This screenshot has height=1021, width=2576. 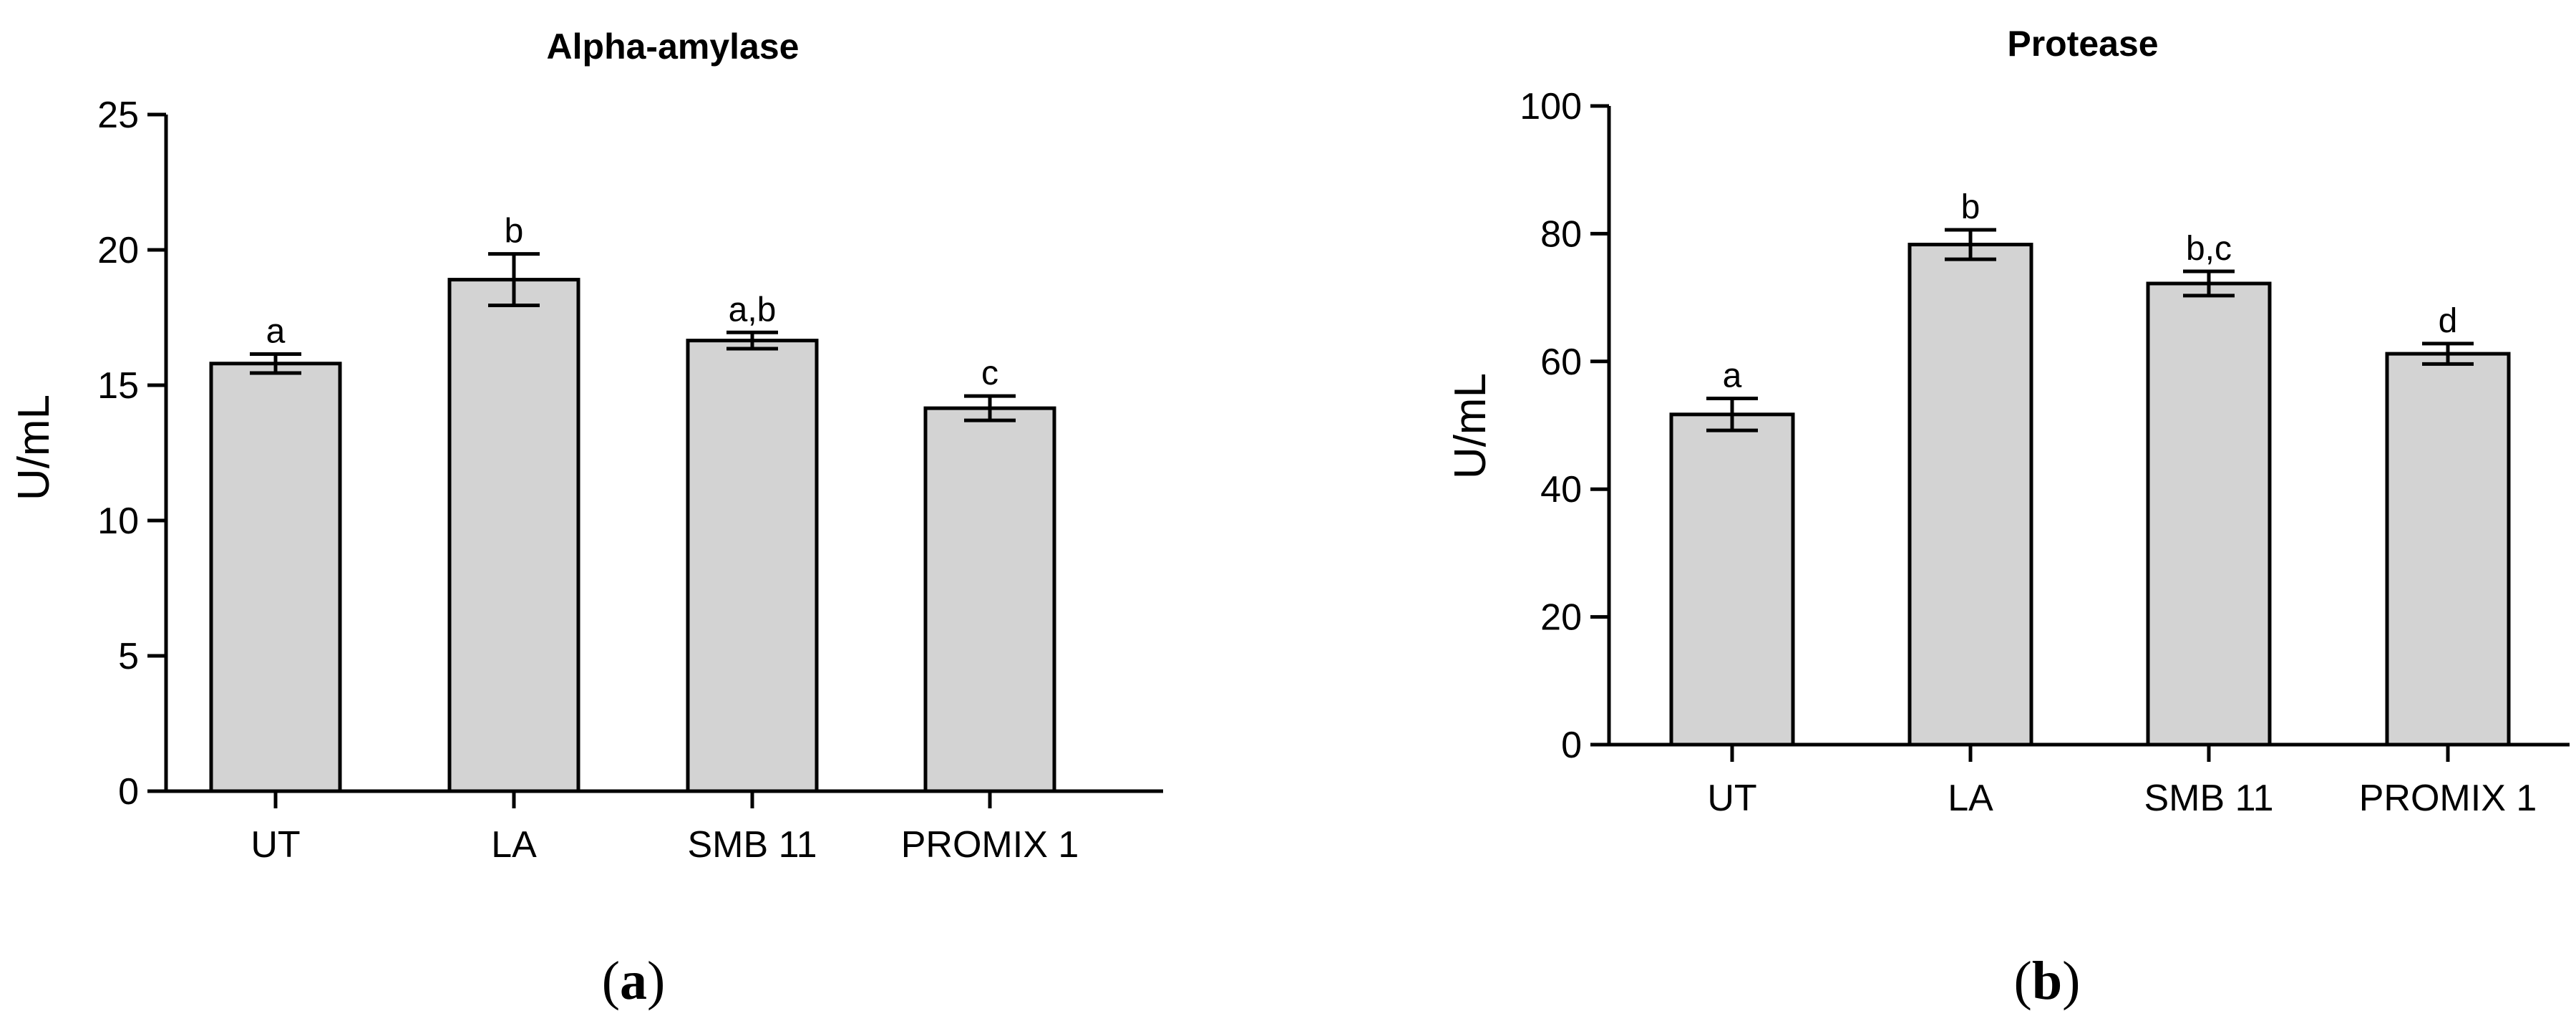 What do you see at coordinates (2082, 44) in the screenshot?
I see `chart-title: Protease` at bounding box center [2082, 44].